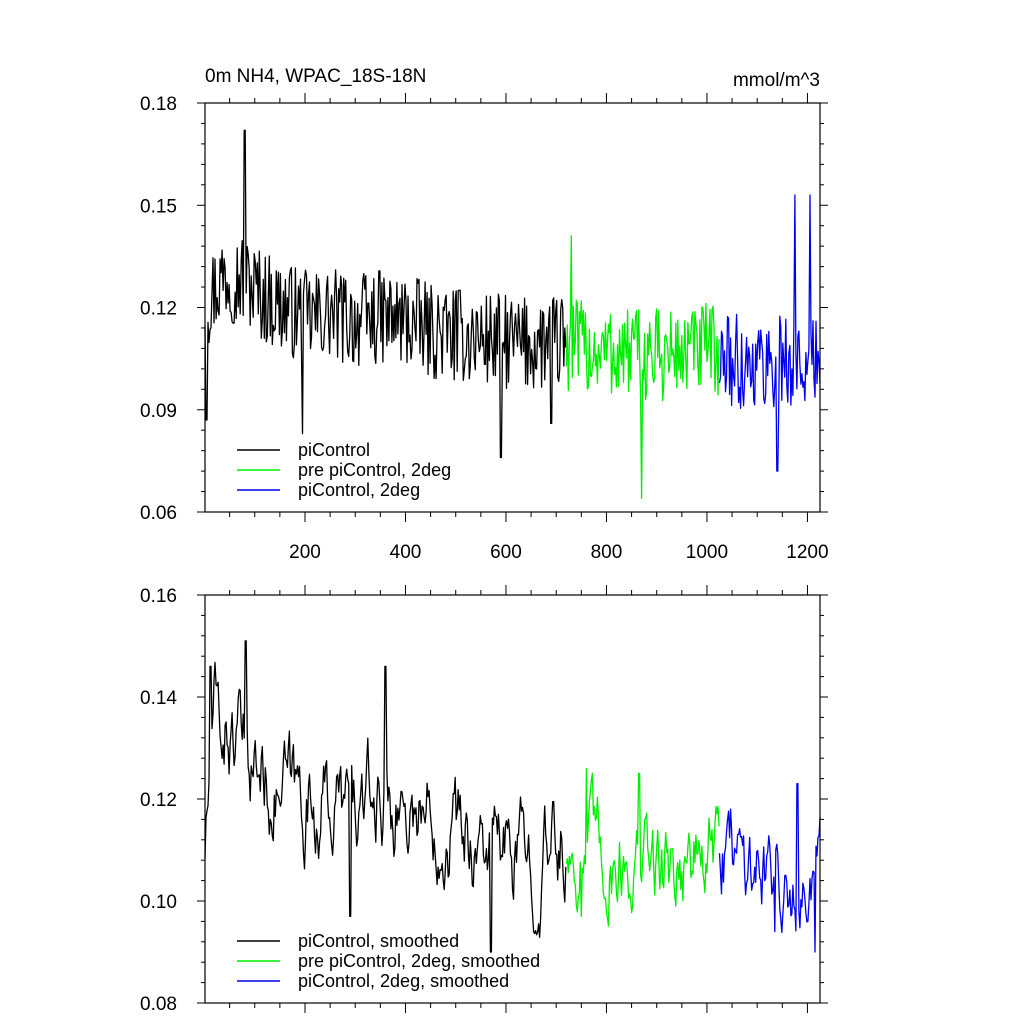  I want to click on y-tick-label: 0.09, so click(158, 411).